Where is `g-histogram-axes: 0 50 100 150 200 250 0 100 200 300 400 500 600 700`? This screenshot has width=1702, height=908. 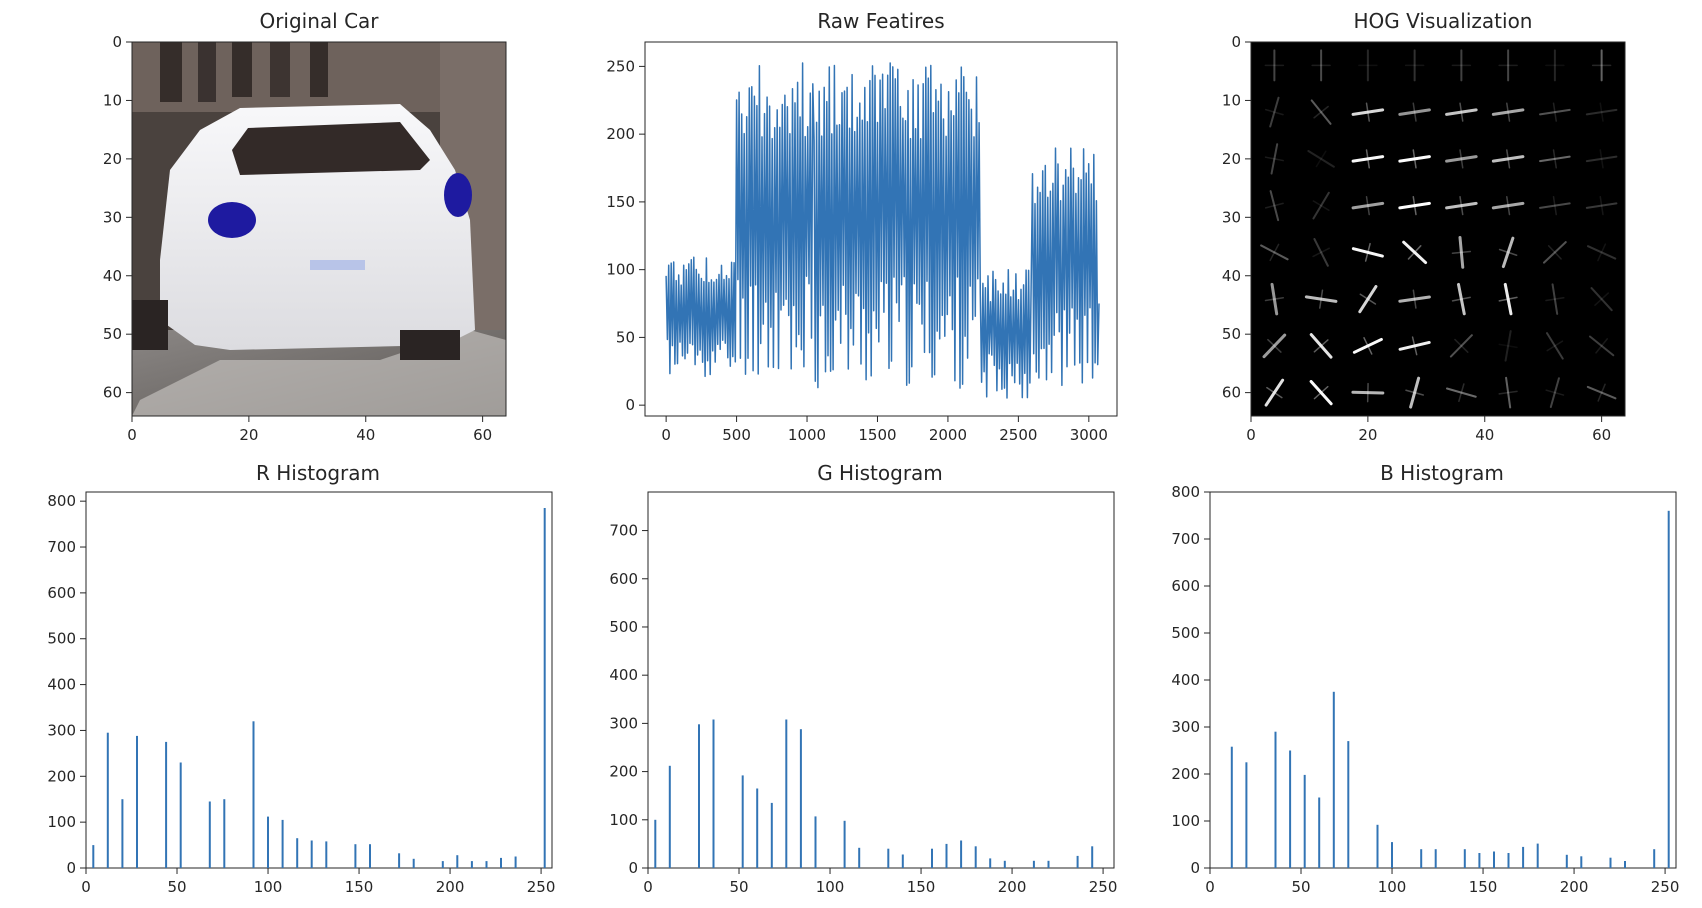 g-histogram-axes: 0 50 100 150 200 250 0 100 200 300 400 500 600 700 is located at coordinates (863, 693).